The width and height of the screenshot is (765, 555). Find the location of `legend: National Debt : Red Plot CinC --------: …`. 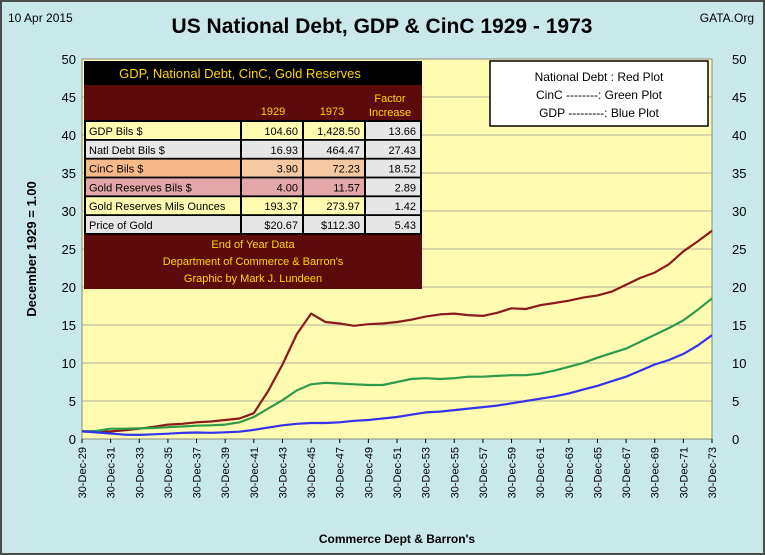

legend: National Debt : Red Plot CinC --------: … is located at coordinates (599, 93).